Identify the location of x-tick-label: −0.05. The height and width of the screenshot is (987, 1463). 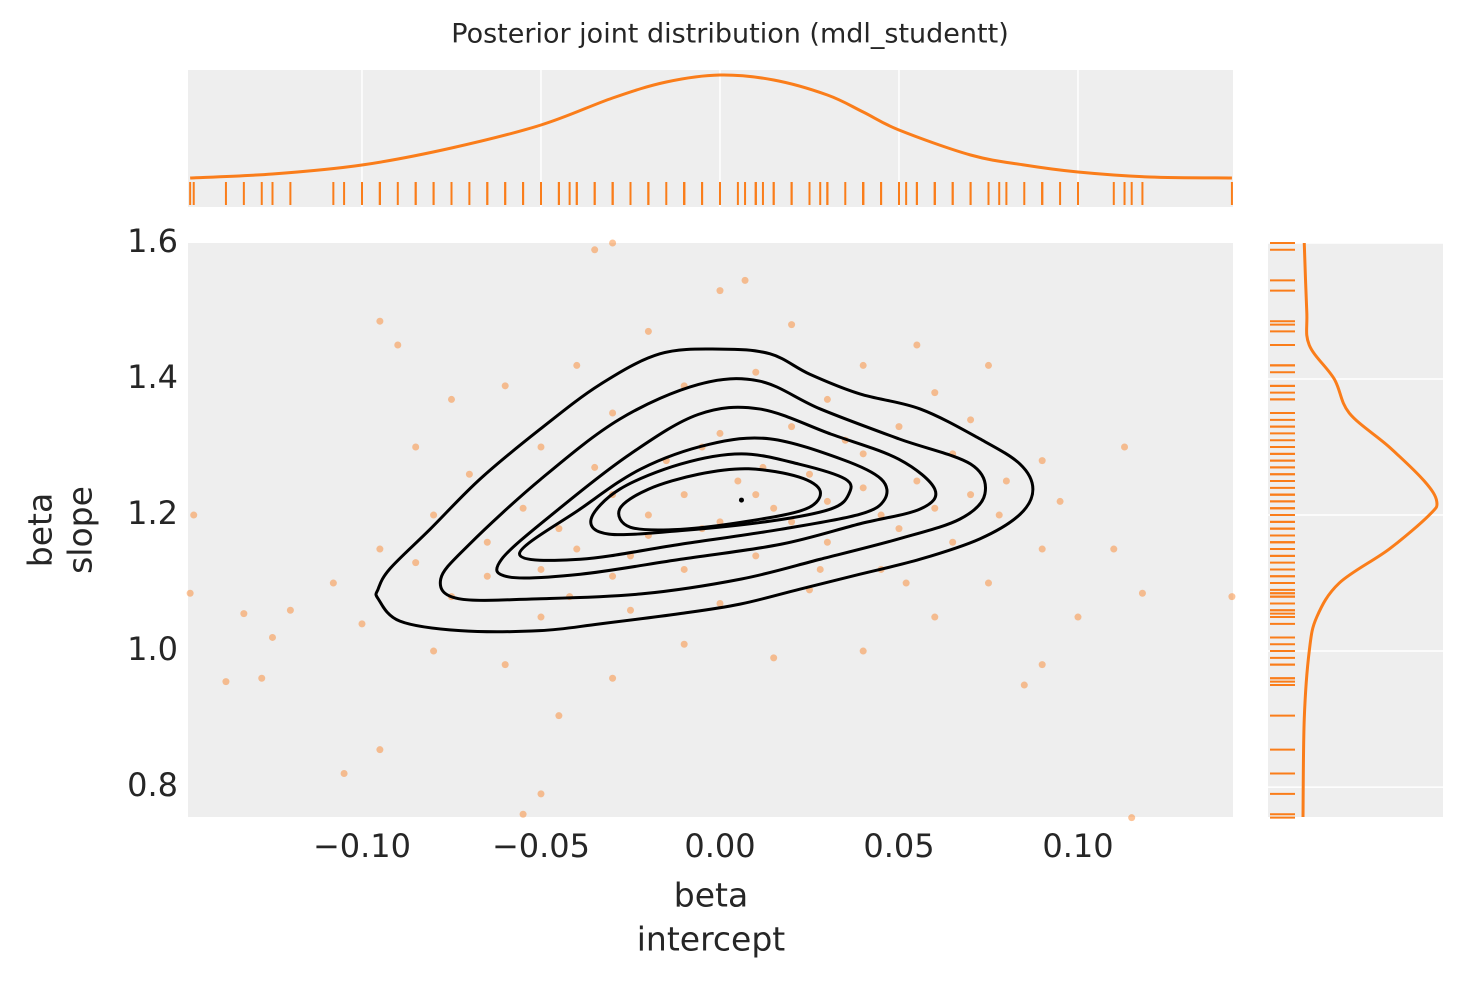
(541, 846).